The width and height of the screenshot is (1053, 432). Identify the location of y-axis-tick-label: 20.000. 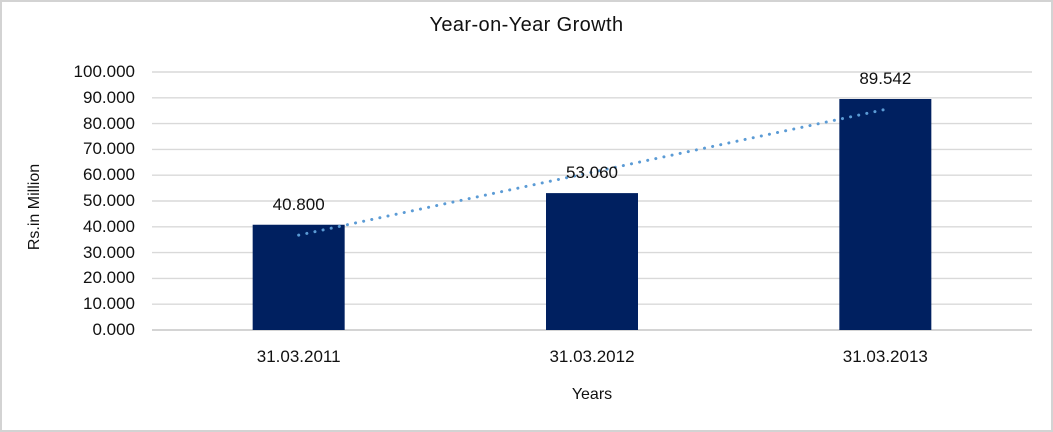
(109, 278).